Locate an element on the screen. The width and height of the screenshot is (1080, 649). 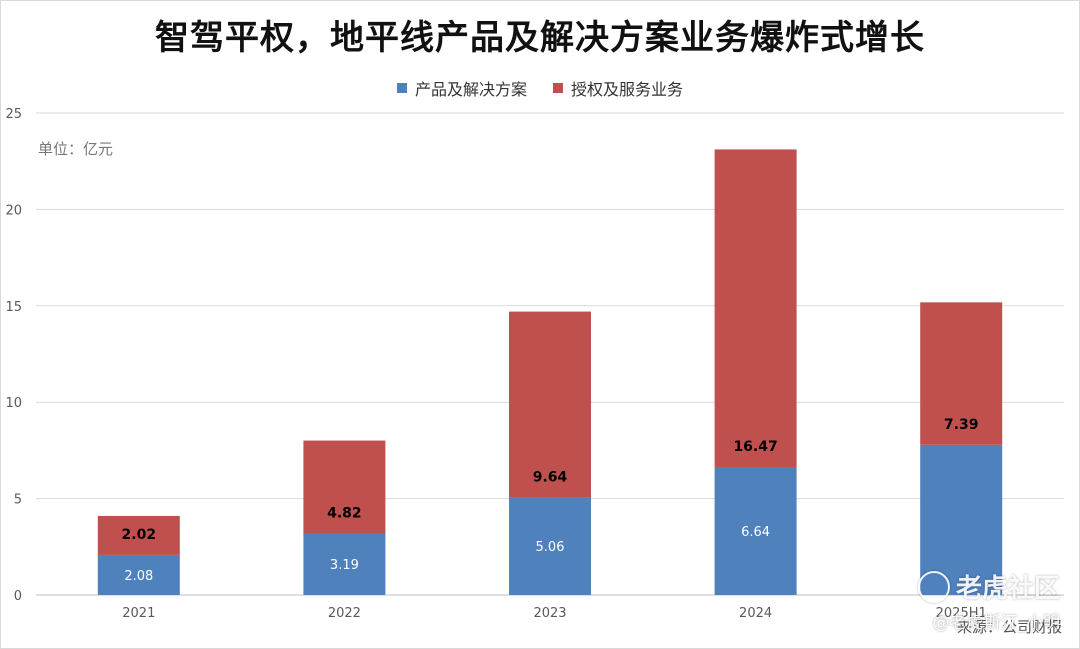
legend-swatch-licensing is located at coordinates (558, 88).